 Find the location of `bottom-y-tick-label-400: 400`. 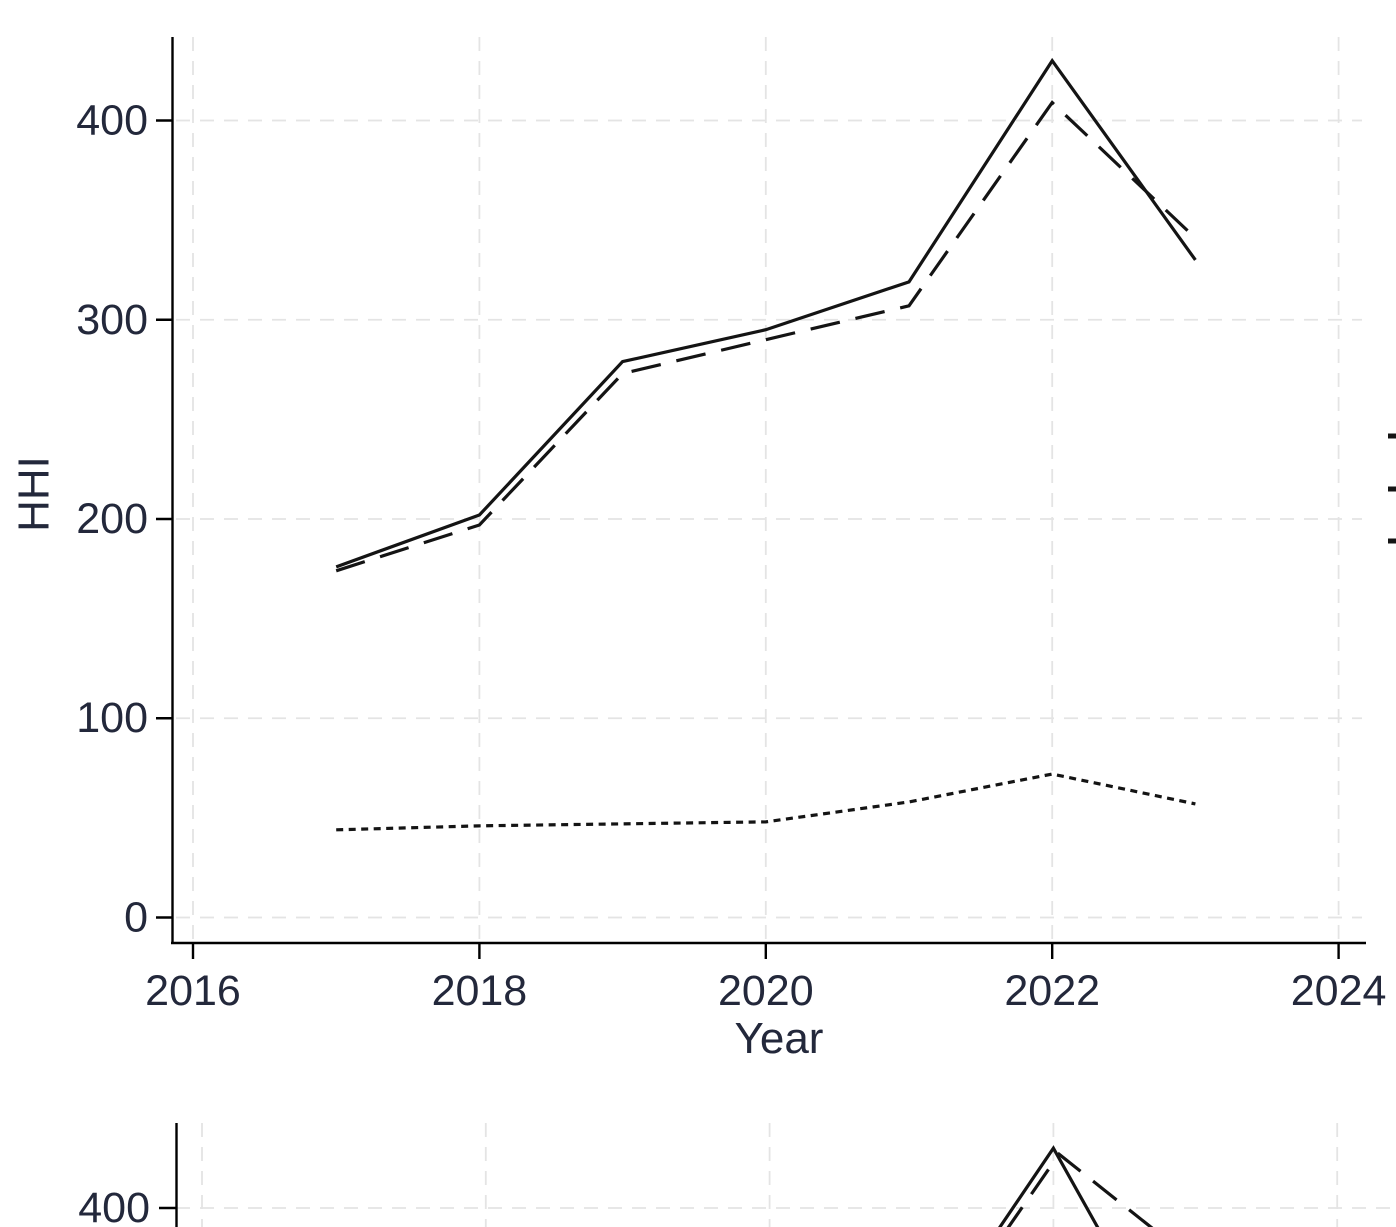

bottom-y-tick-label-400: 400 is located at coordinates (114, 1205).